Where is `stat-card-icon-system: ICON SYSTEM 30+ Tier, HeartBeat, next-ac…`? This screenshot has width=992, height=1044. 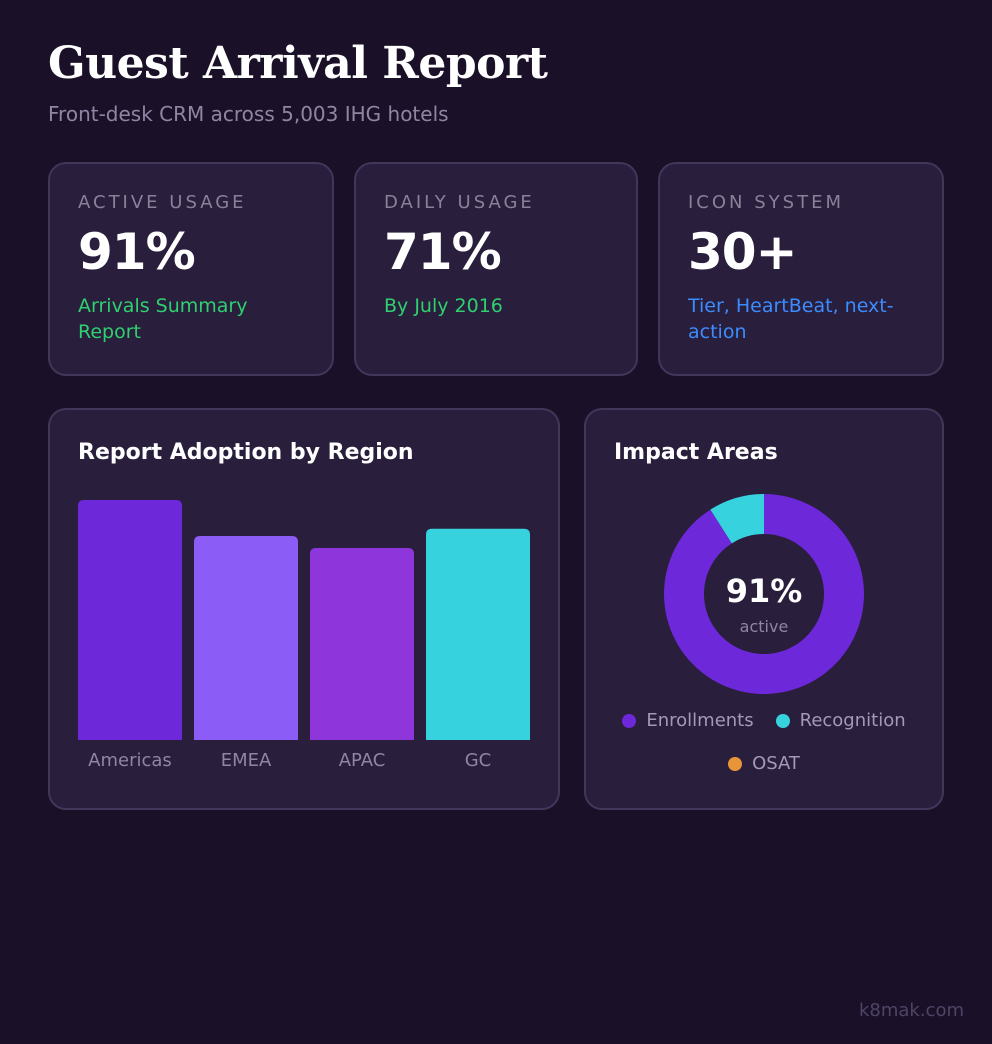
stat-card-icon-system: ICON SYSTEM 30+ Tier, HeartBeat, next-ac… is located at coordinates (801, 269).